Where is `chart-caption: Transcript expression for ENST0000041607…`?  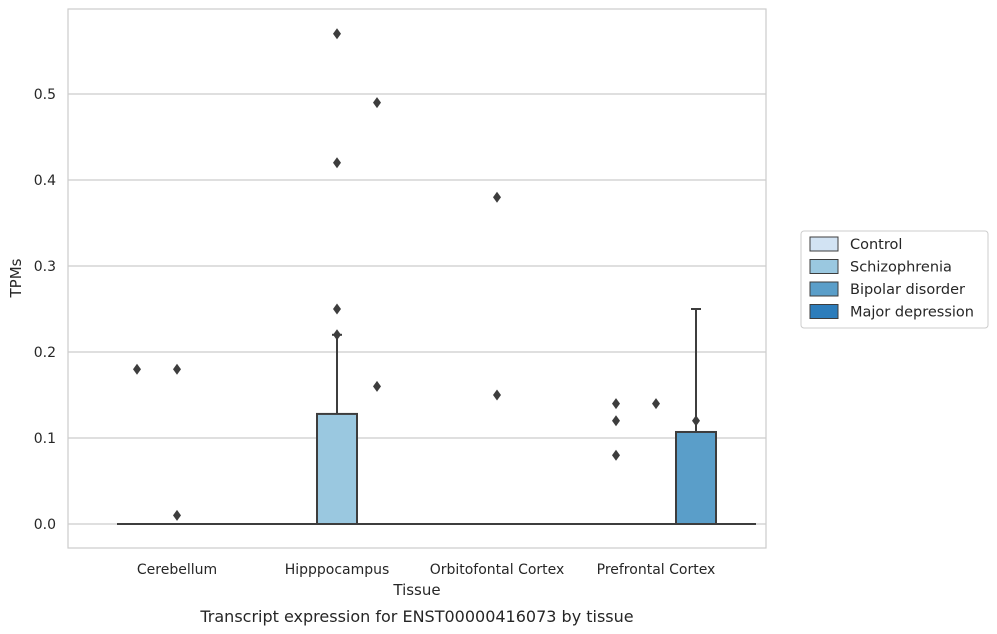
chart-caption: Transcript expression for ENST0000041607… is located at coordinates (416, 616).